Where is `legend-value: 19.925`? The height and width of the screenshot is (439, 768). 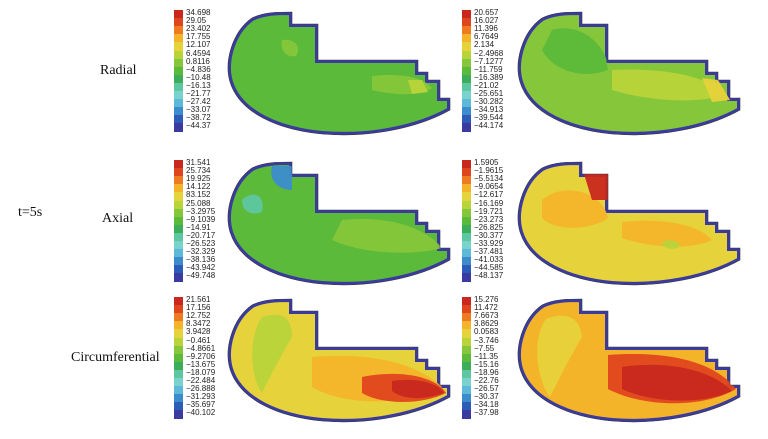 legend-value: 19.925 is located at coordinates (198, 179).